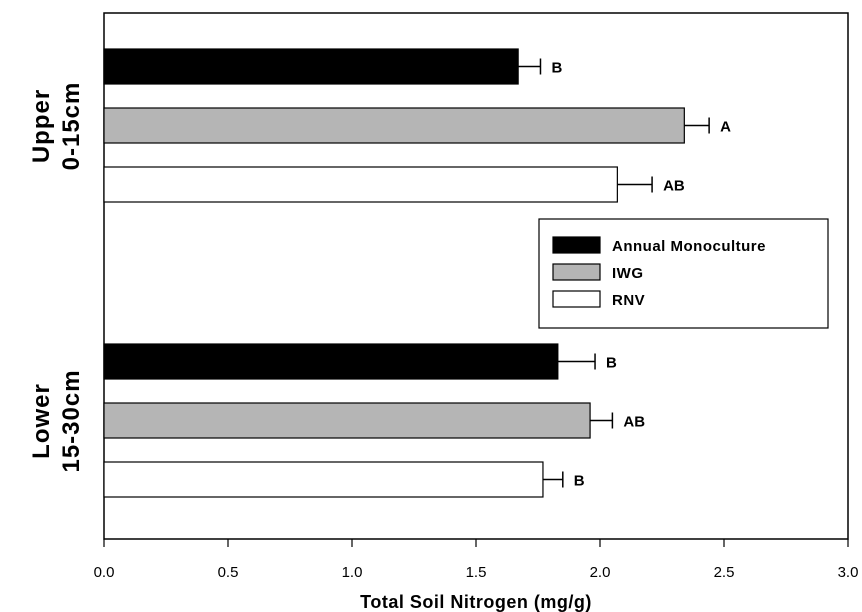  What do you see at coordinates (659, 272) in the screenshot?
I see `legend-items: Annual Monoculture IWG RNV` at bounding box center [659, 272].